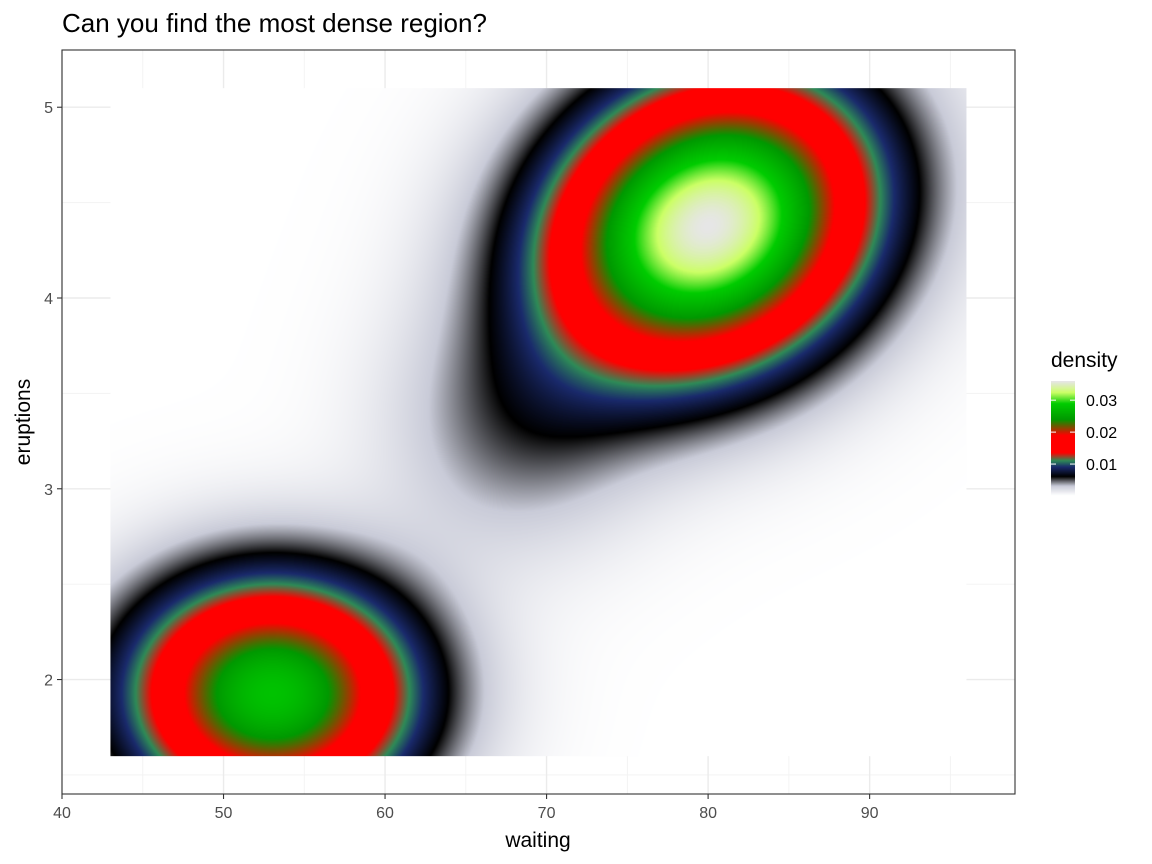  I want to click on legend-colorbar, so click(1063, 438).